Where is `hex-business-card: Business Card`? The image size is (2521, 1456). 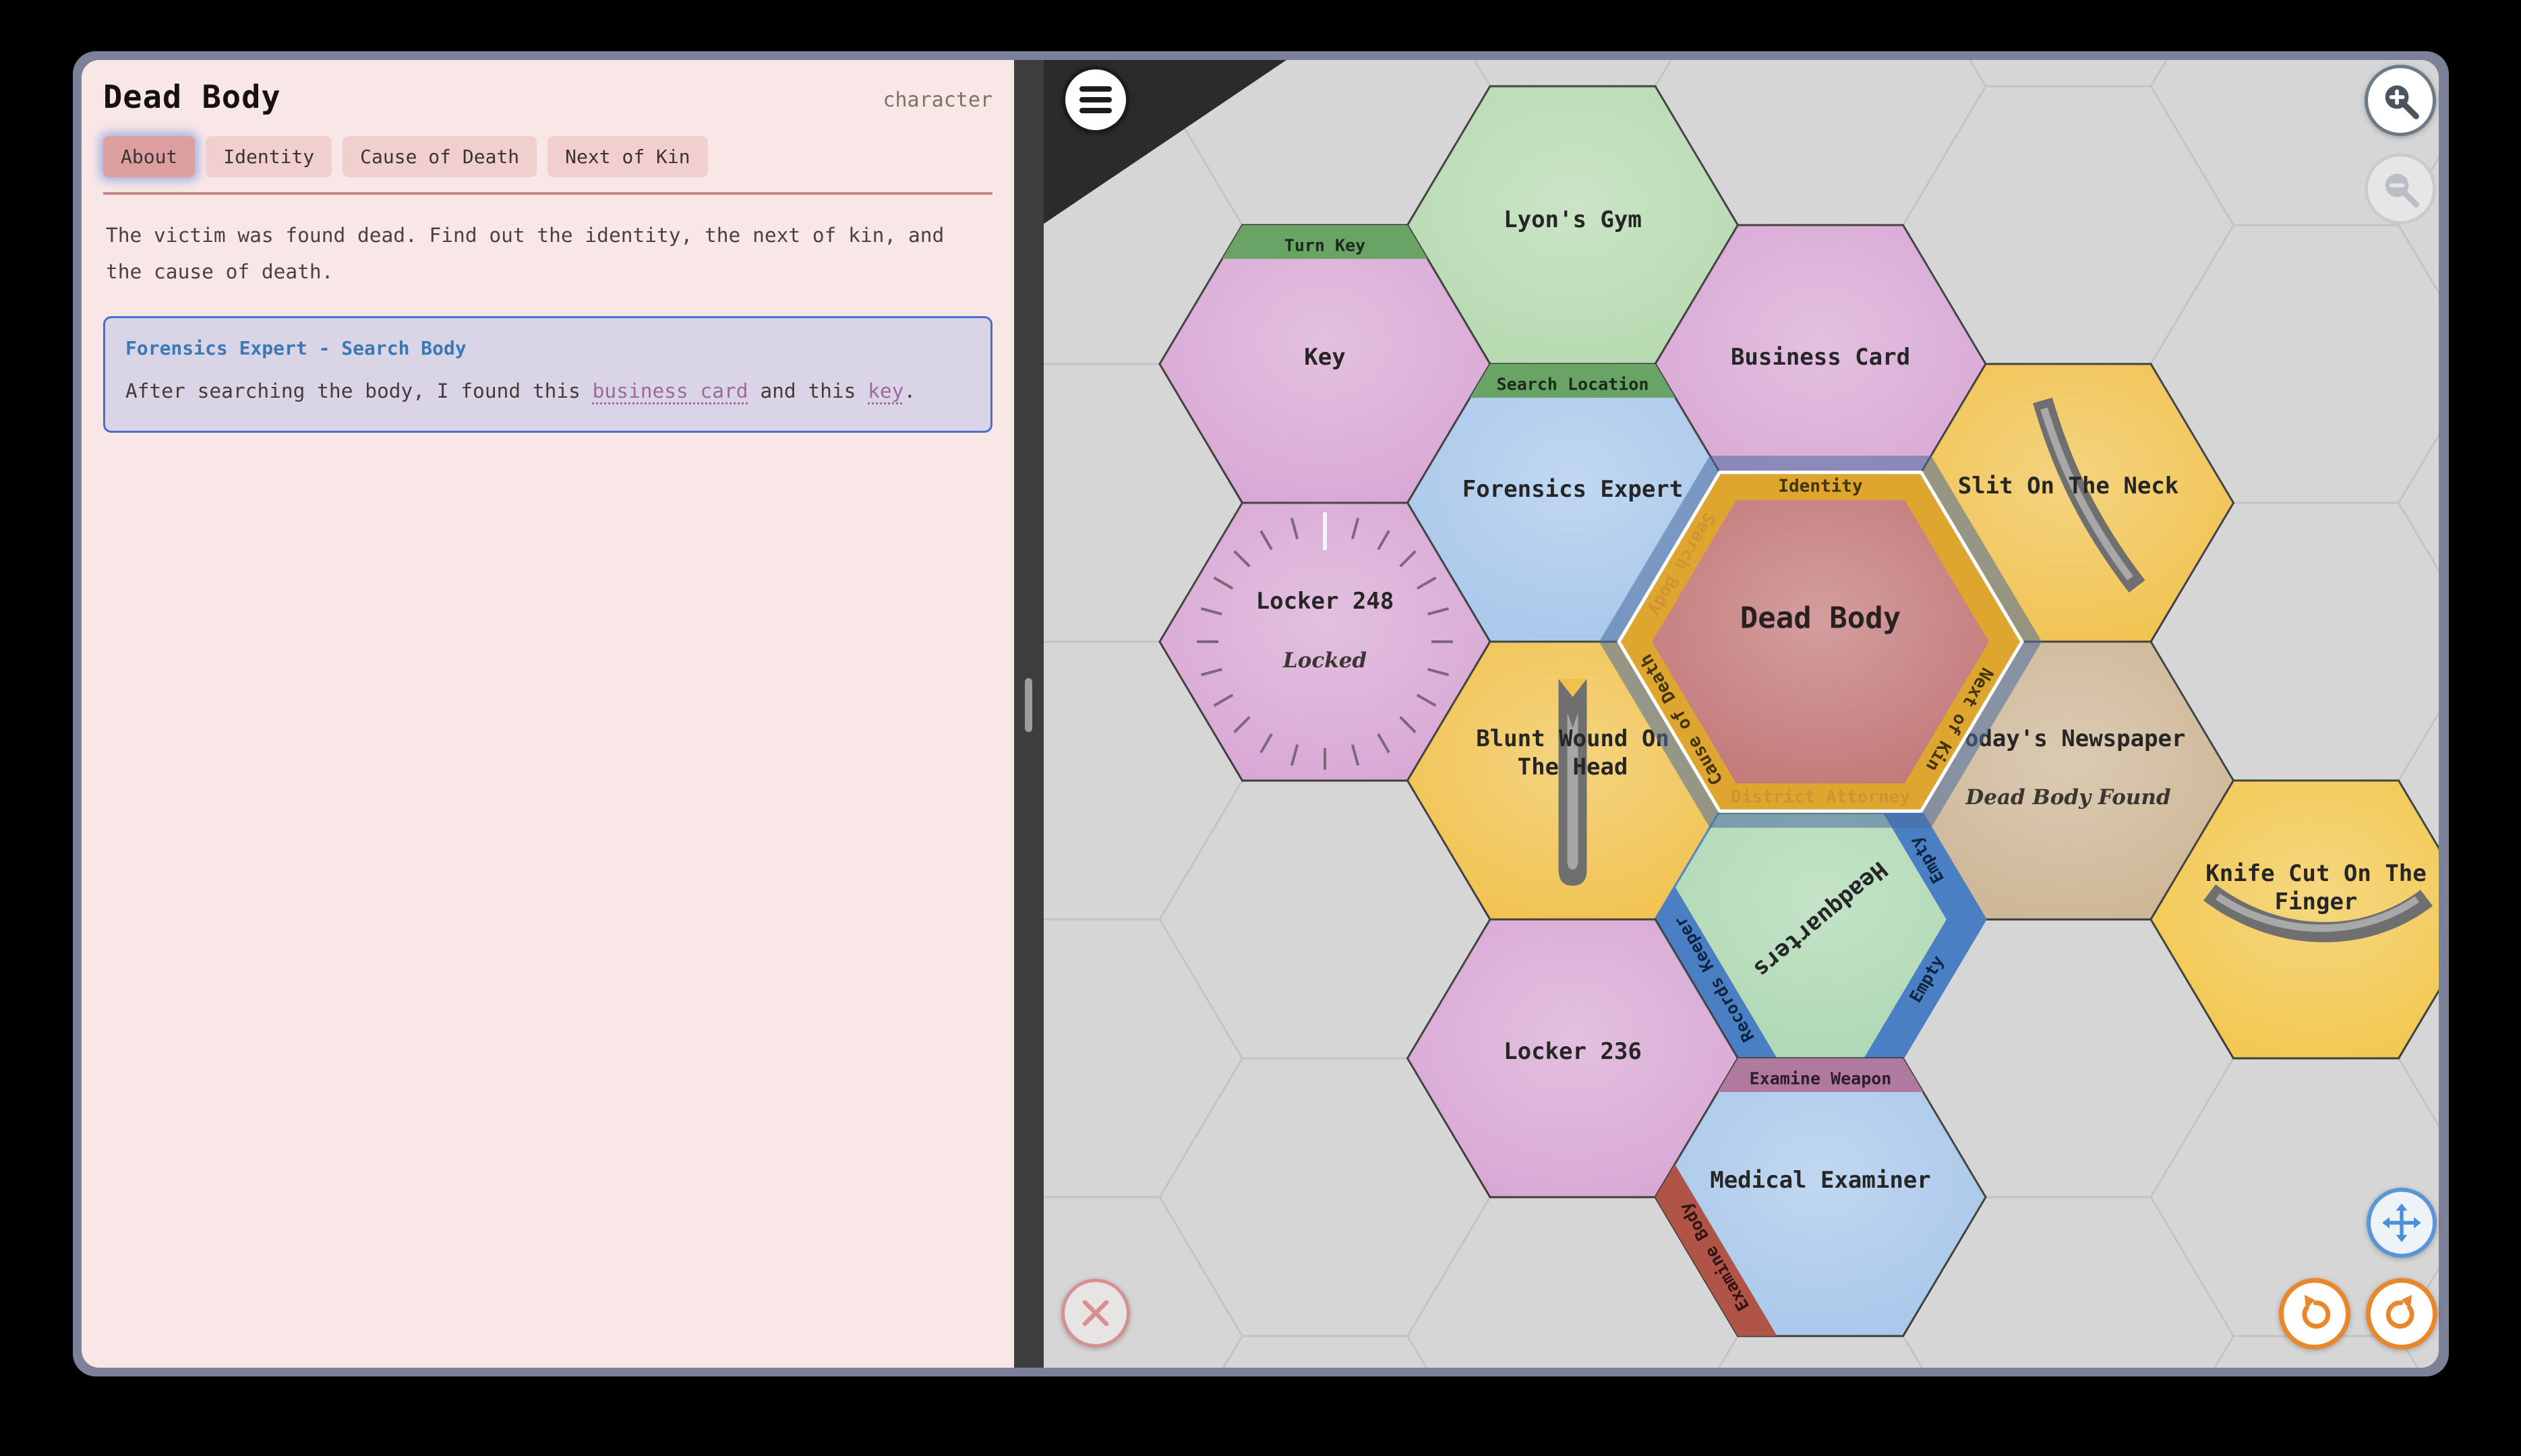 hex-business-card: Business Card is located at coordinates (1820, 364).